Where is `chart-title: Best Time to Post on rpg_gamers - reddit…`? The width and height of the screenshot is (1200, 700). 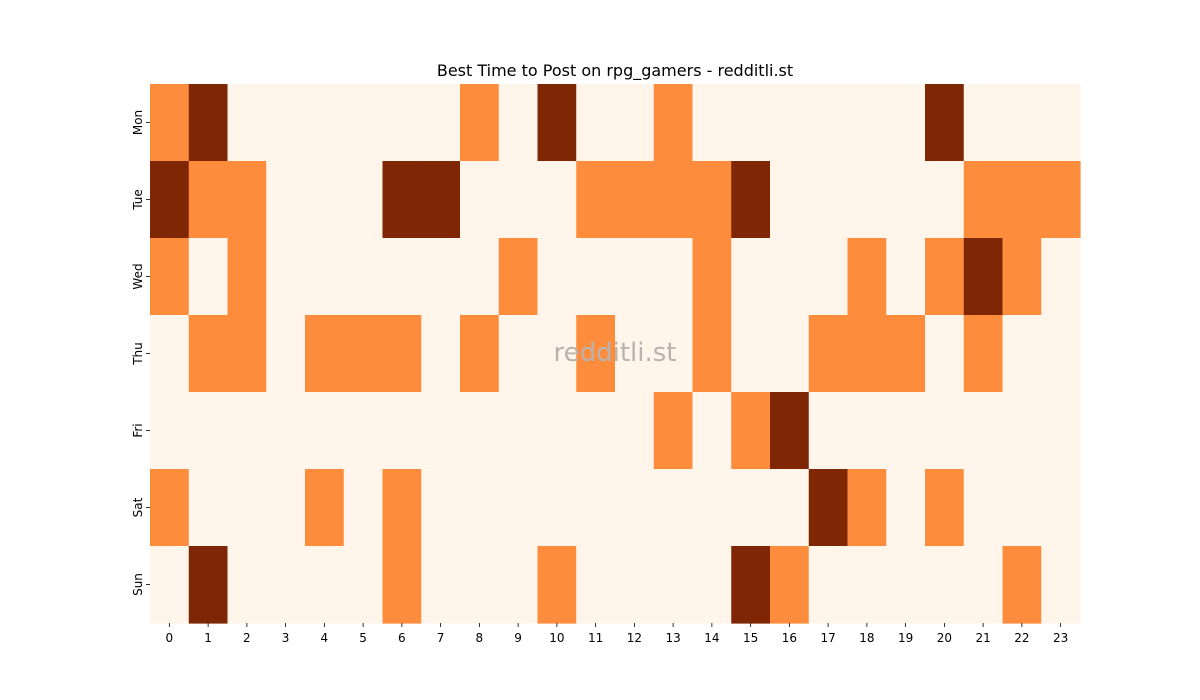
chart-title: Best Time to Post on rpg_gamers - reddit… is located at coordinates (615, 71).